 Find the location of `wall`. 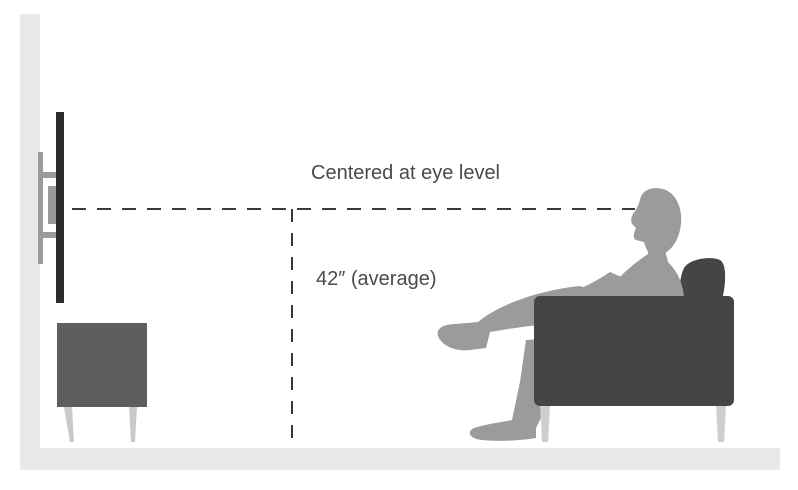

wall is located at coordinates (30, 238).